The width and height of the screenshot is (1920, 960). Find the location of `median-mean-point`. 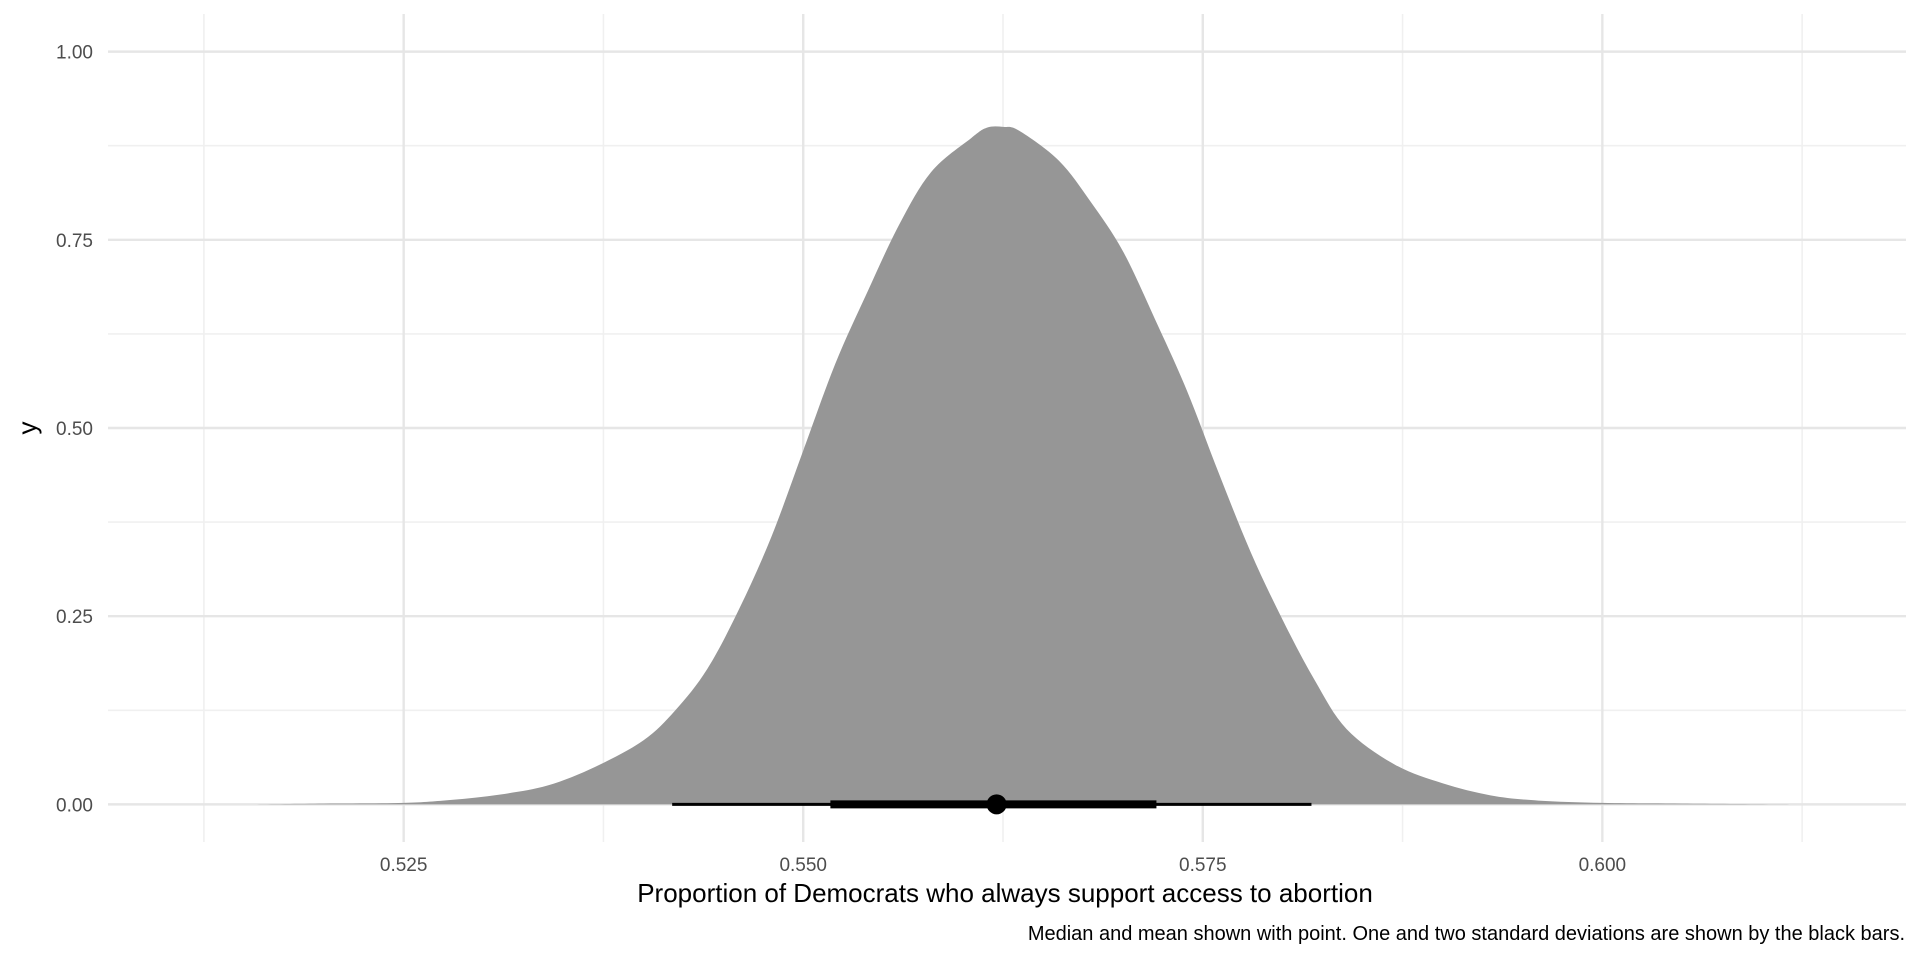

median-mean-point is located at coordinates (996, 804).